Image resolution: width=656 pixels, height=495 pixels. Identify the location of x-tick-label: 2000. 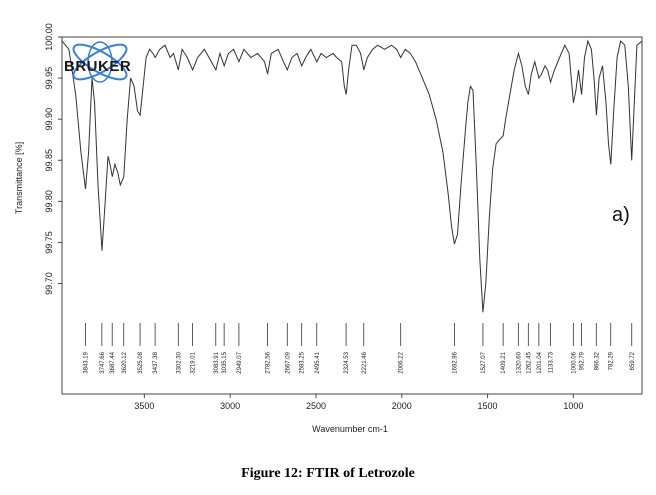
(402, 406).